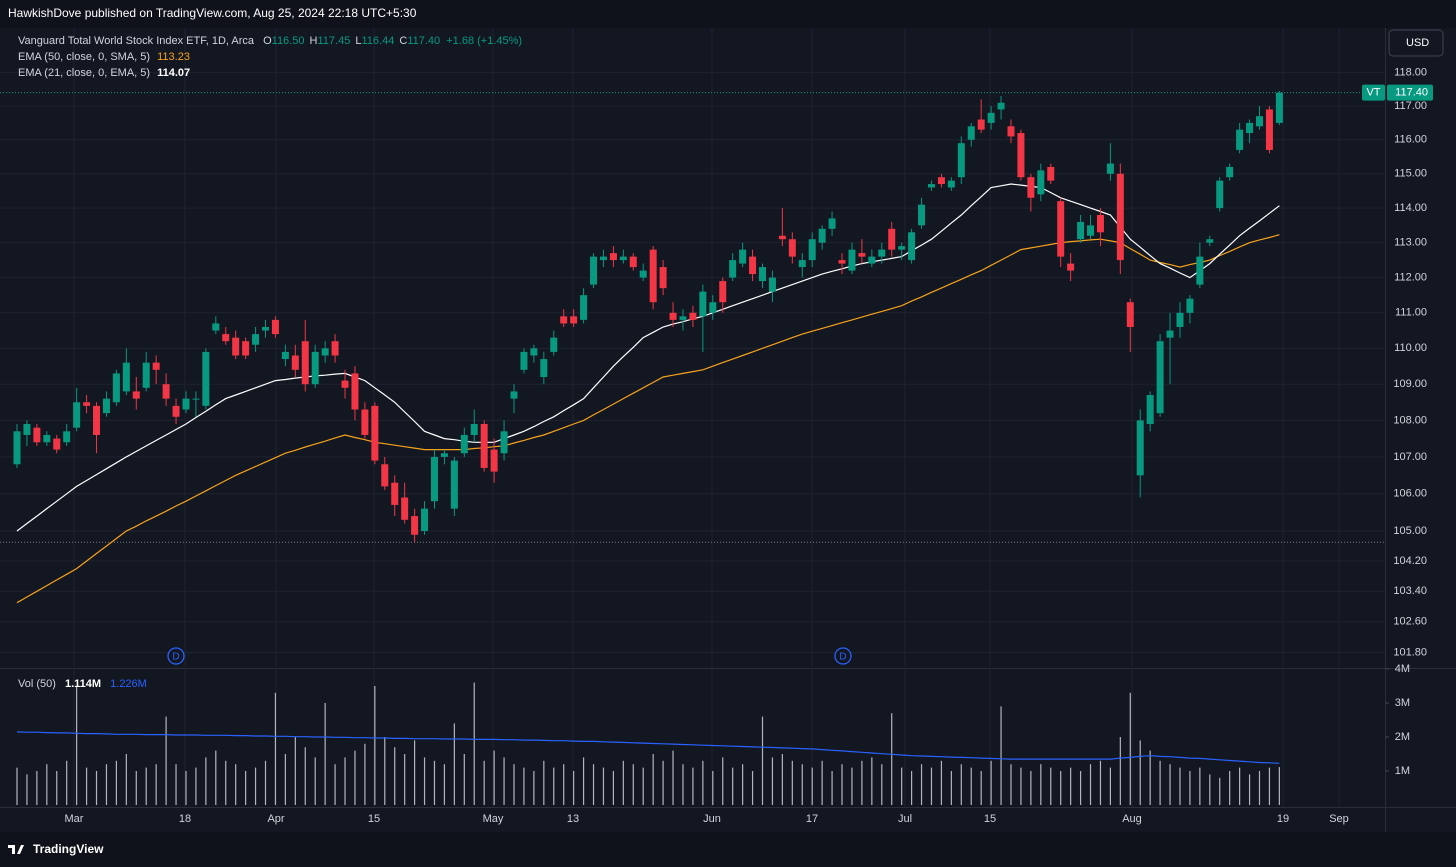 Image resolution: width=1456 pixels, height=867 pixels. Describe the element at coordinates (68, 849) in the screenshot. I see `footer-text: TradingView` at that location.